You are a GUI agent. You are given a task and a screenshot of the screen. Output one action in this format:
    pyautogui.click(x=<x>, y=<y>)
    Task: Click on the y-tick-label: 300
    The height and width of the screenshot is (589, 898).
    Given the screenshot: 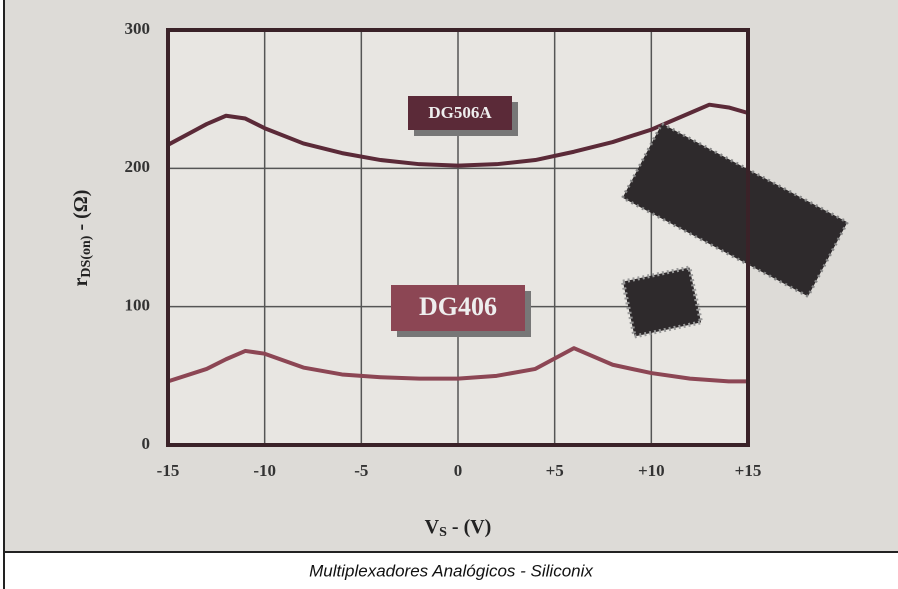 What is the action you would take?
    pyautogui.click(x=138, y=28)
    